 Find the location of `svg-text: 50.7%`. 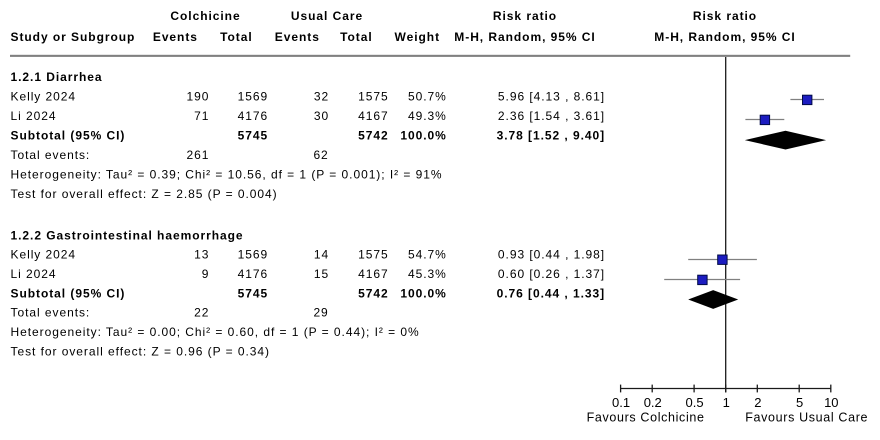

svg-text: 50.7% is located at coordinates (427, 97).